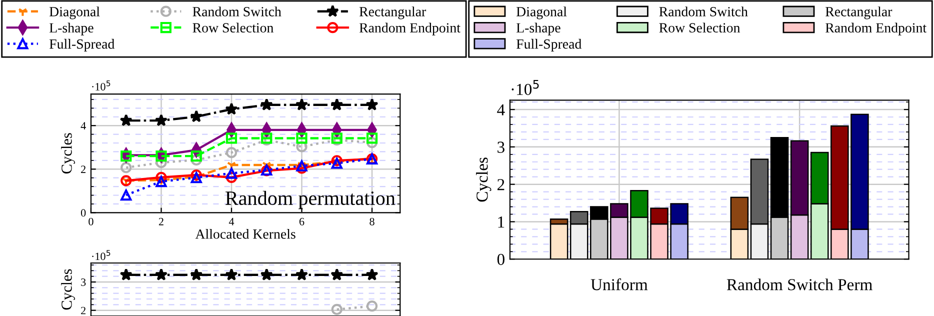 The height and width of the screenshot is (316, 934). What do you see at coordinates (619, 284) in the screenshot?
I see `x-tick-label: Uniform` at bounding box center [619, 284].